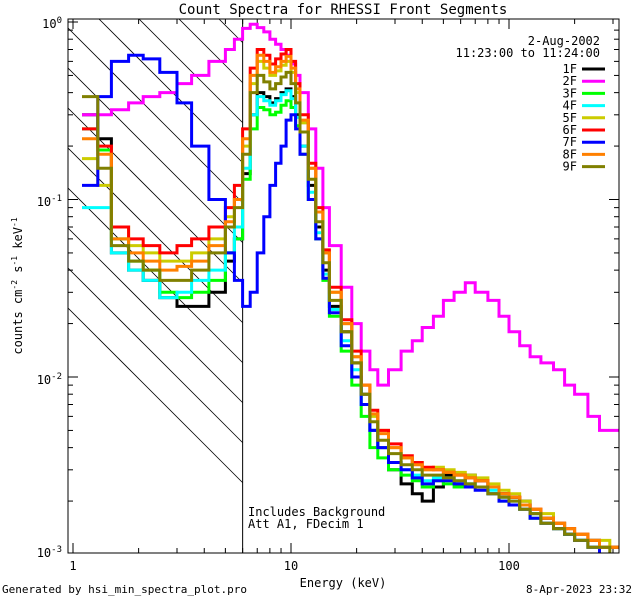 The image size is (640, 600). I want to click on time-range-label: 11:23:00 to 11:24:00, so click(528, 53).